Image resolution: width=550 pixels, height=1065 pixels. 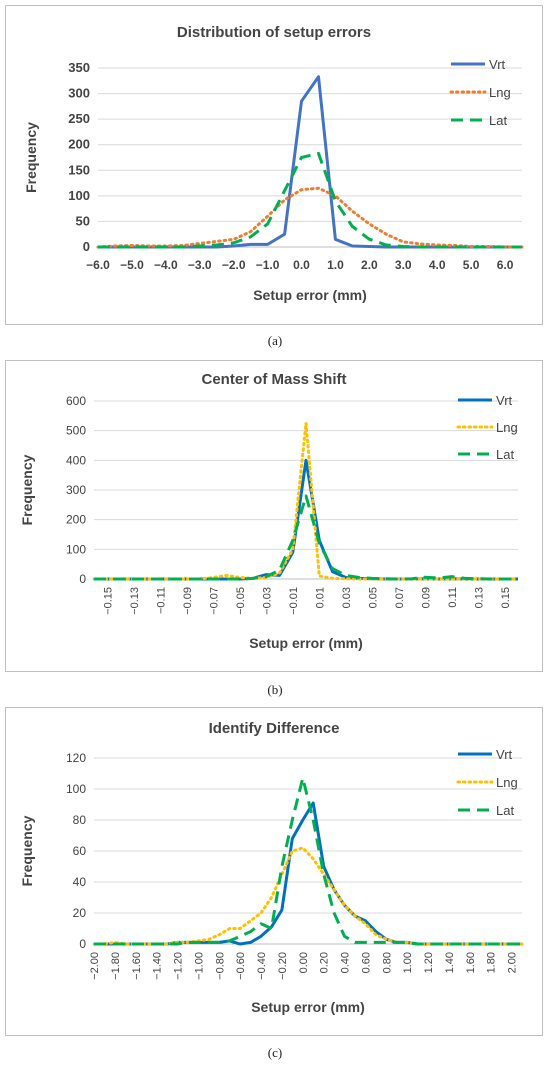 I want to click on x-tick-label: 0.00, so click(x=304, y=962).